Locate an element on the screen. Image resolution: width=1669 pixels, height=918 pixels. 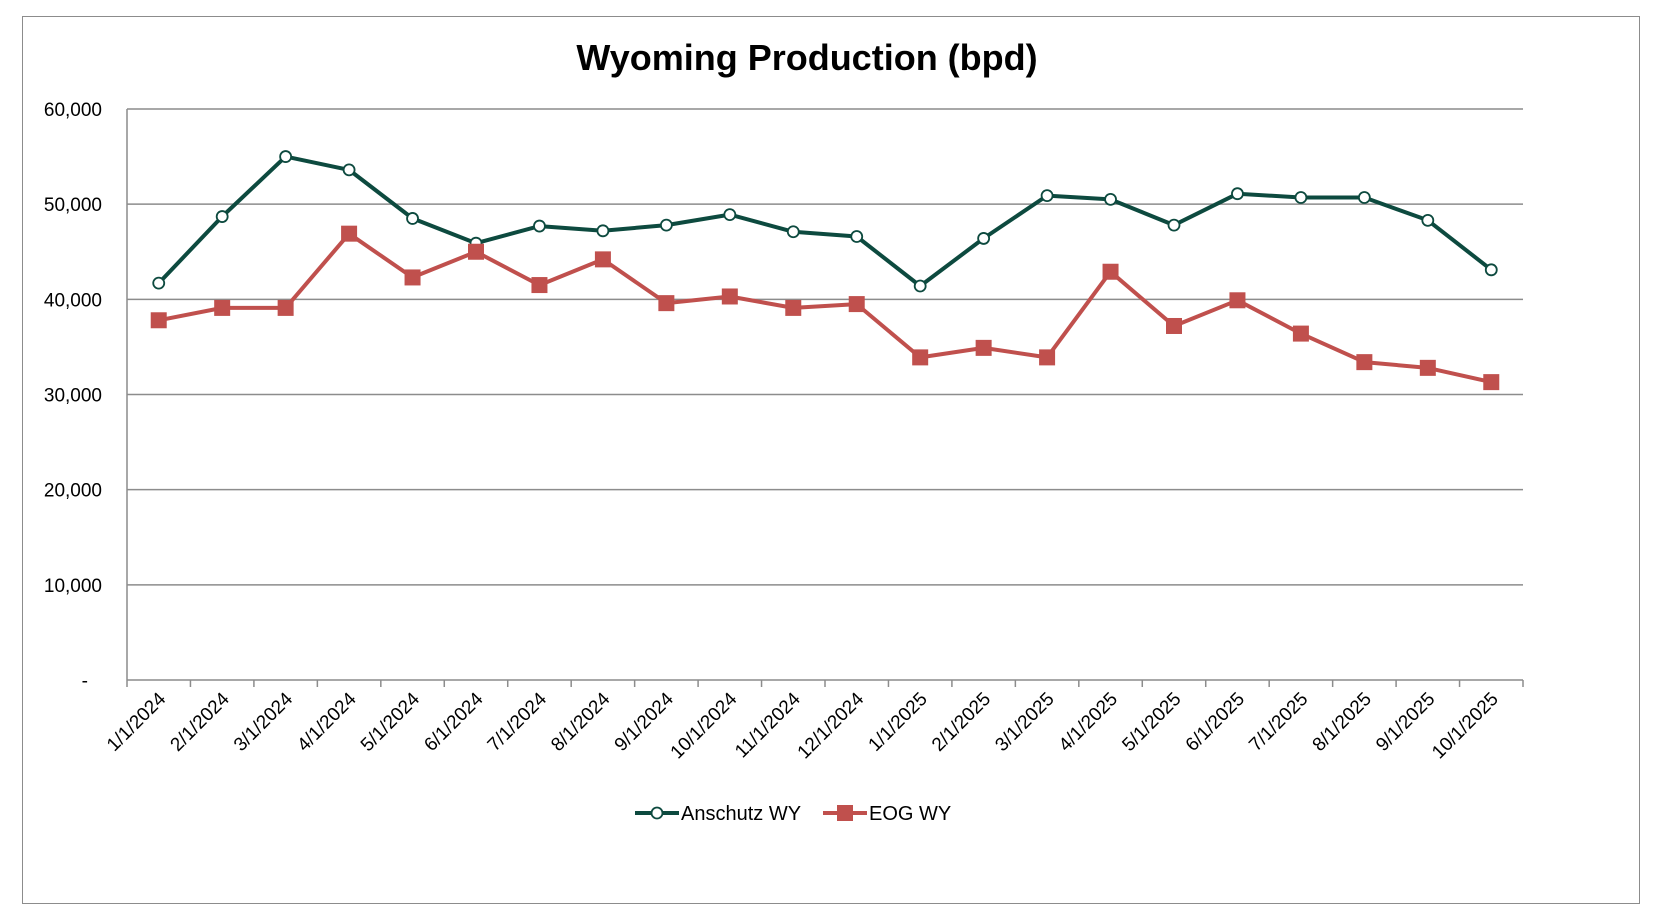
y-tick-label: 20,000 is located at coordinates (73, 491).